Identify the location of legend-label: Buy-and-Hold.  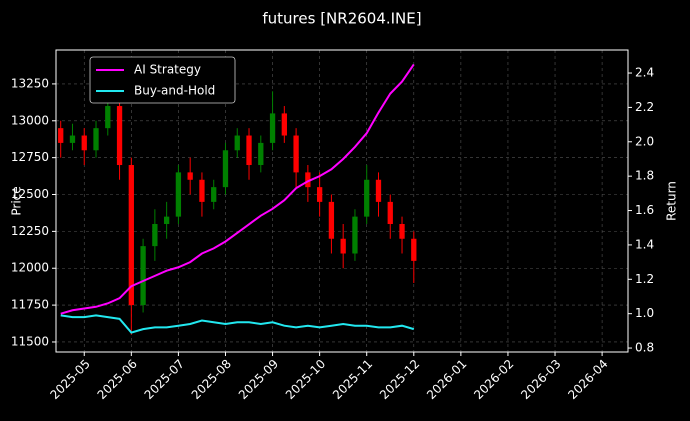
(174, 91).